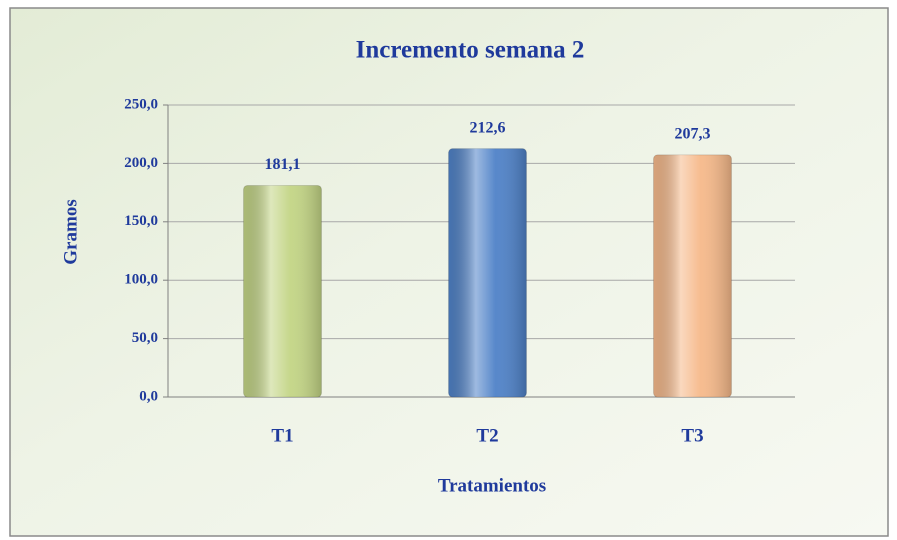 The width and height of the screenshot is (897, 540). What do you see at coordinates (282, 435) in the screenshot?
I see `x-tick-label: T1` at bounding box center [282, 435].